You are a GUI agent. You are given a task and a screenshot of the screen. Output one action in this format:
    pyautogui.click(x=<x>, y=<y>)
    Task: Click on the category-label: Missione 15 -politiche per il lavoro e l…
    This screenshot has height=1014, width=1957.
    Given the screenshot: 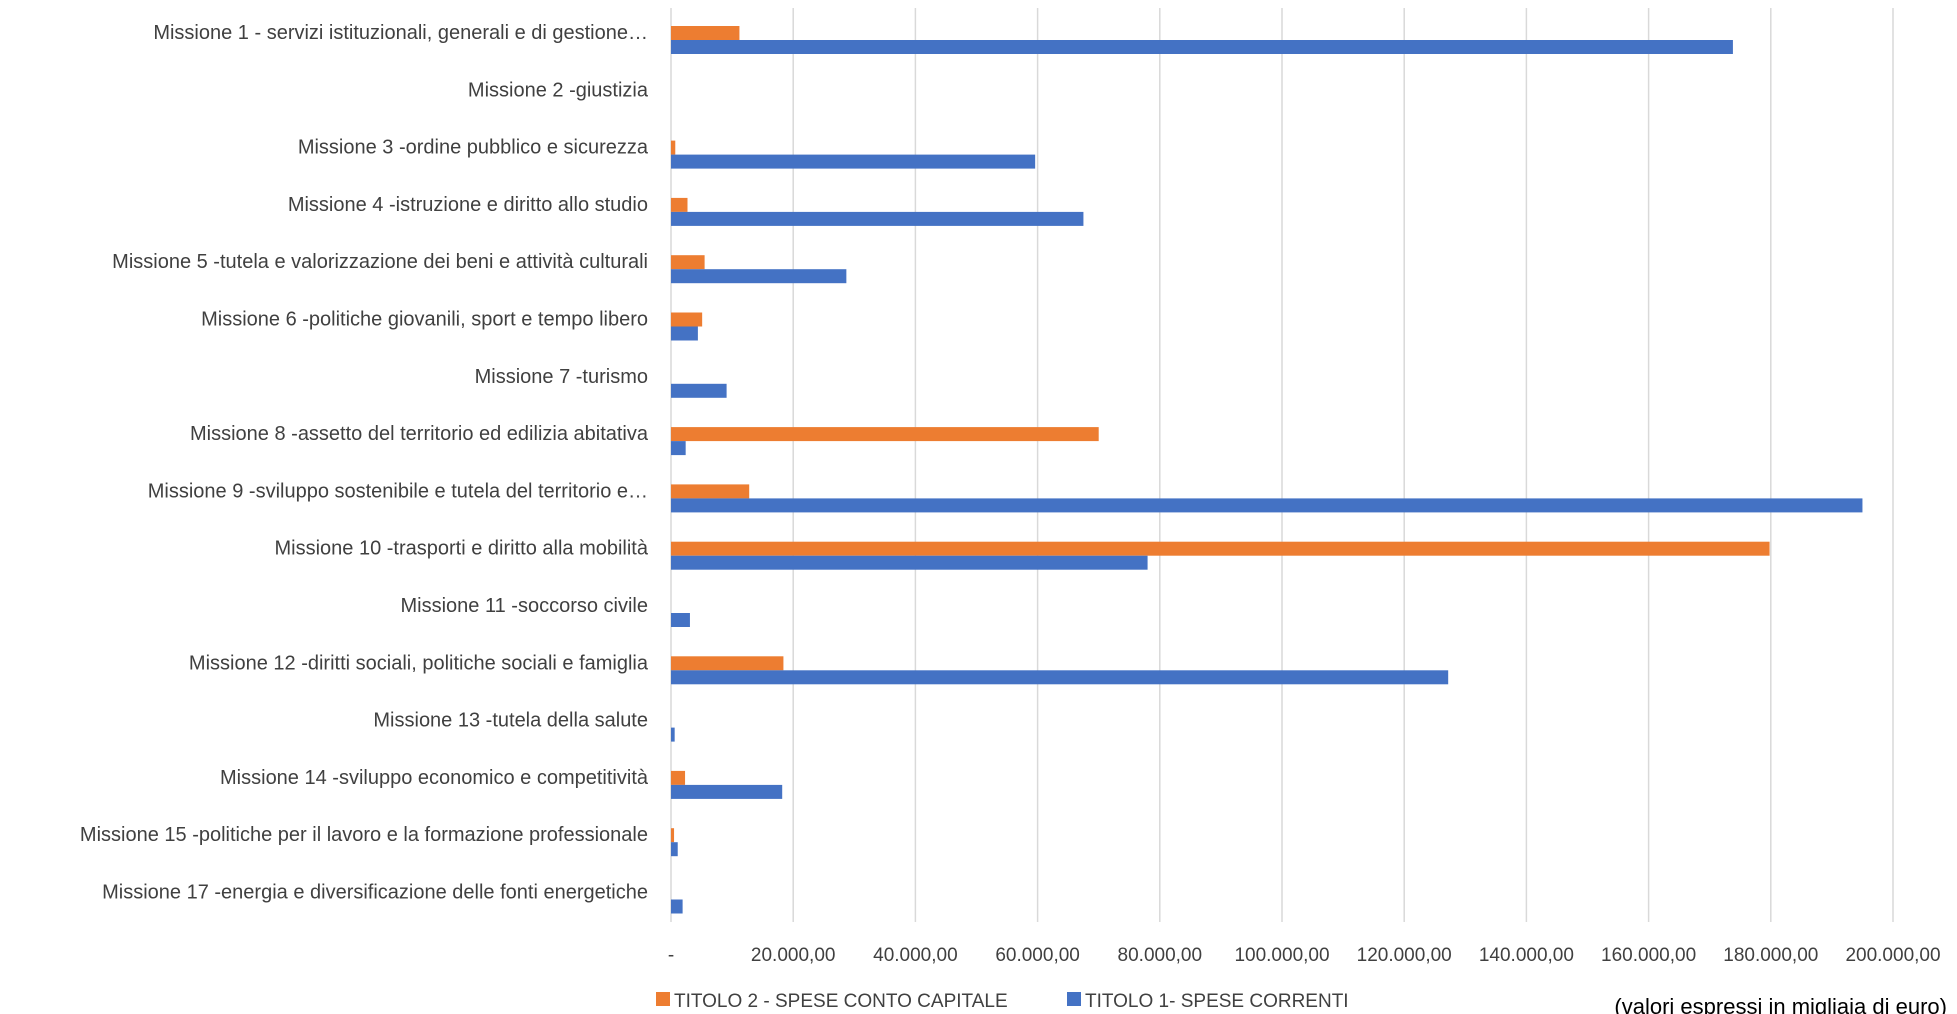 What is the action you would take?
    pyautogui.click(x=364, y=835)
    